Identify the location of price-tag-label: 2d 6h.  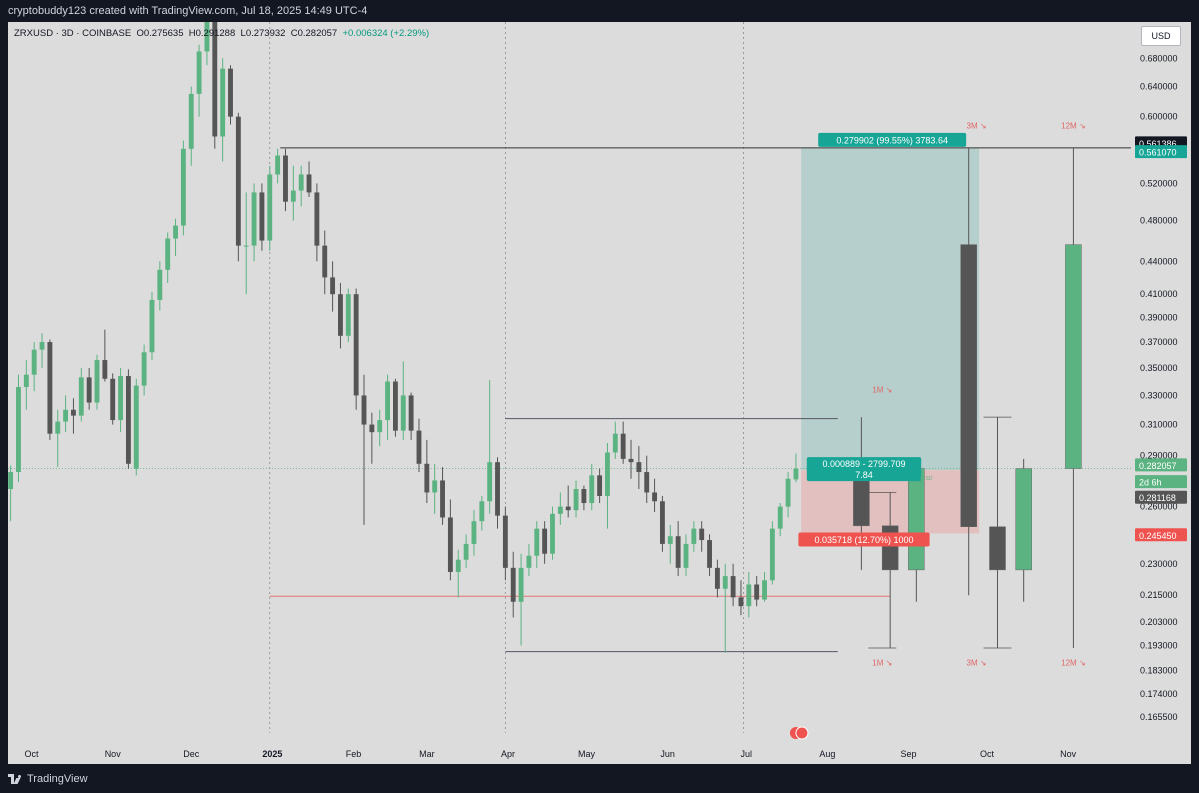
(1150, 483).